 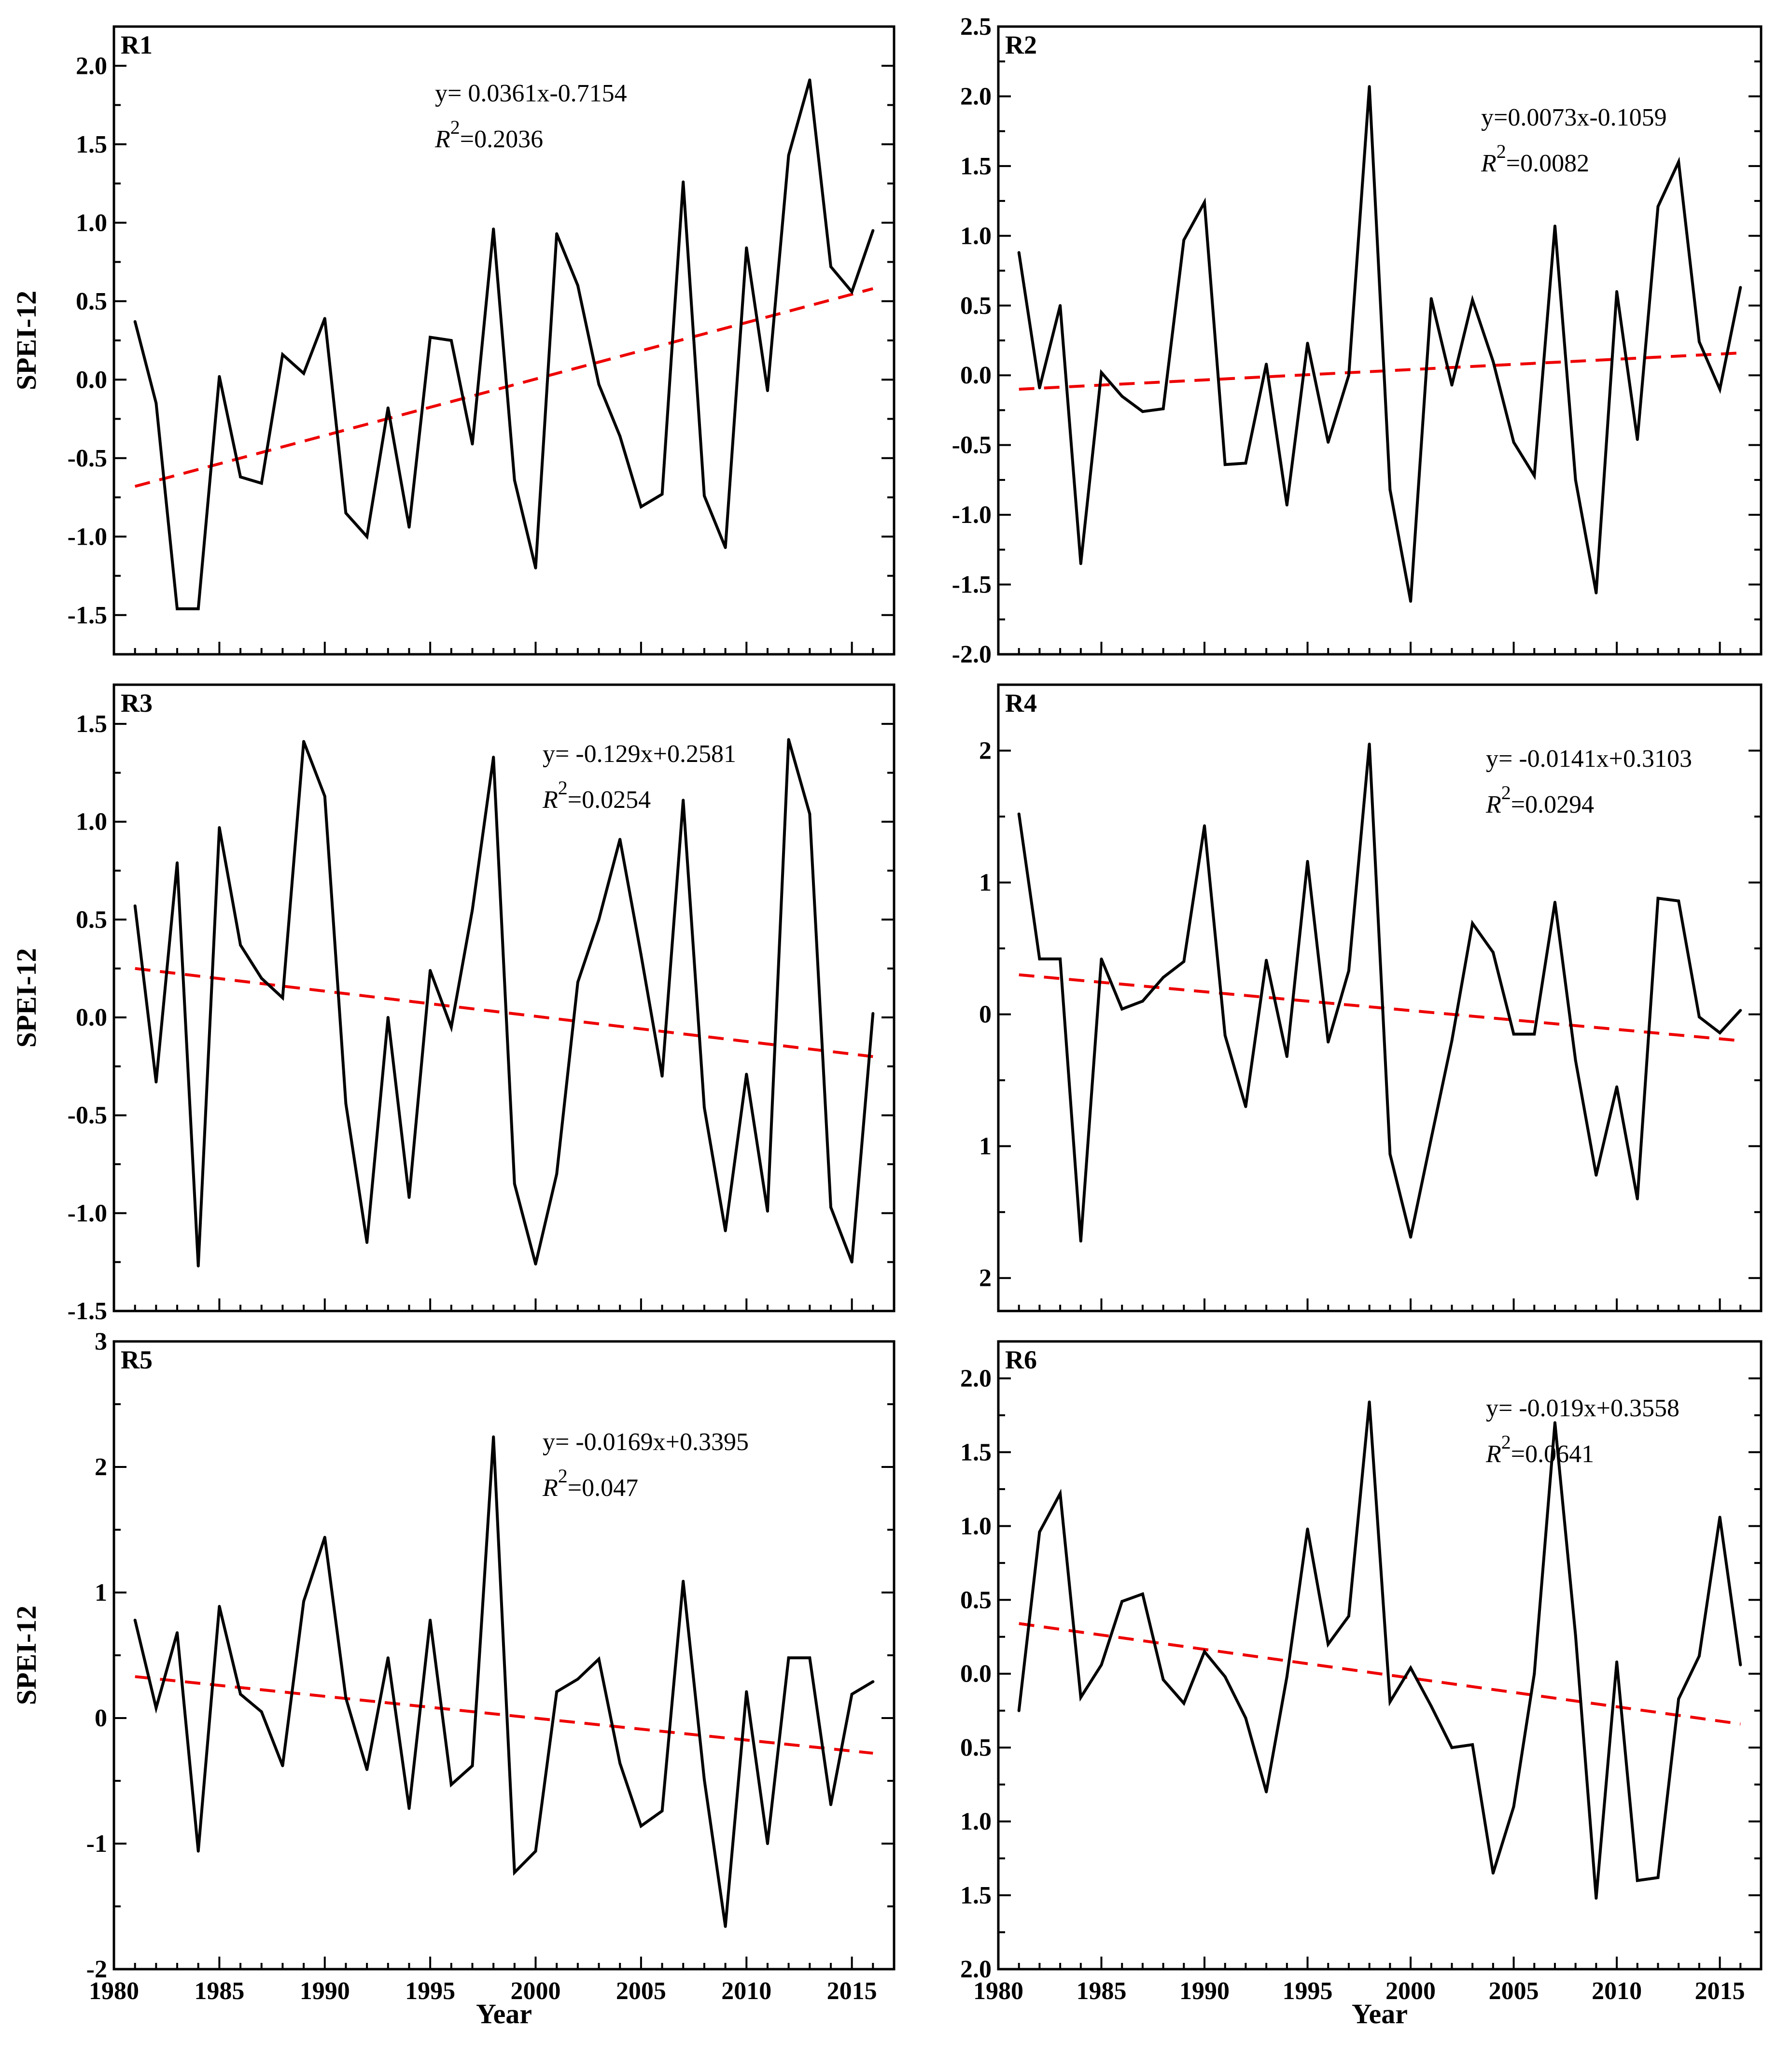 I want to click on panel-label: R4, so click(x=1021, y=704).